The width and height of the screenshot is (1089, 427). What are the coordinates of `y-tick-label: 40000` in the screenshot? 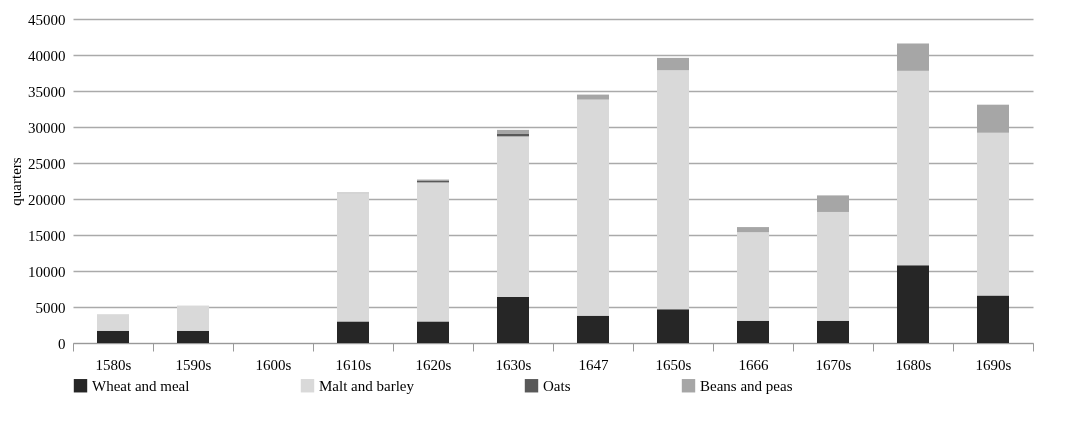 It's located at (47, 55).